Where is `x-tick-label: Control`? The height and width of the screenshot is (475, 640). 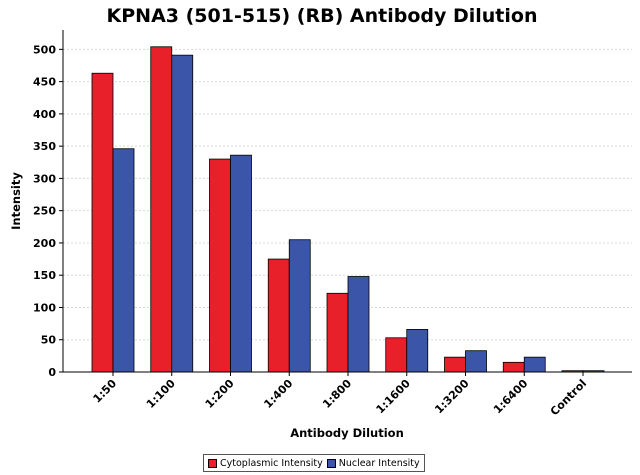
x-tick-label: Control is located at coordinates (568, 397).